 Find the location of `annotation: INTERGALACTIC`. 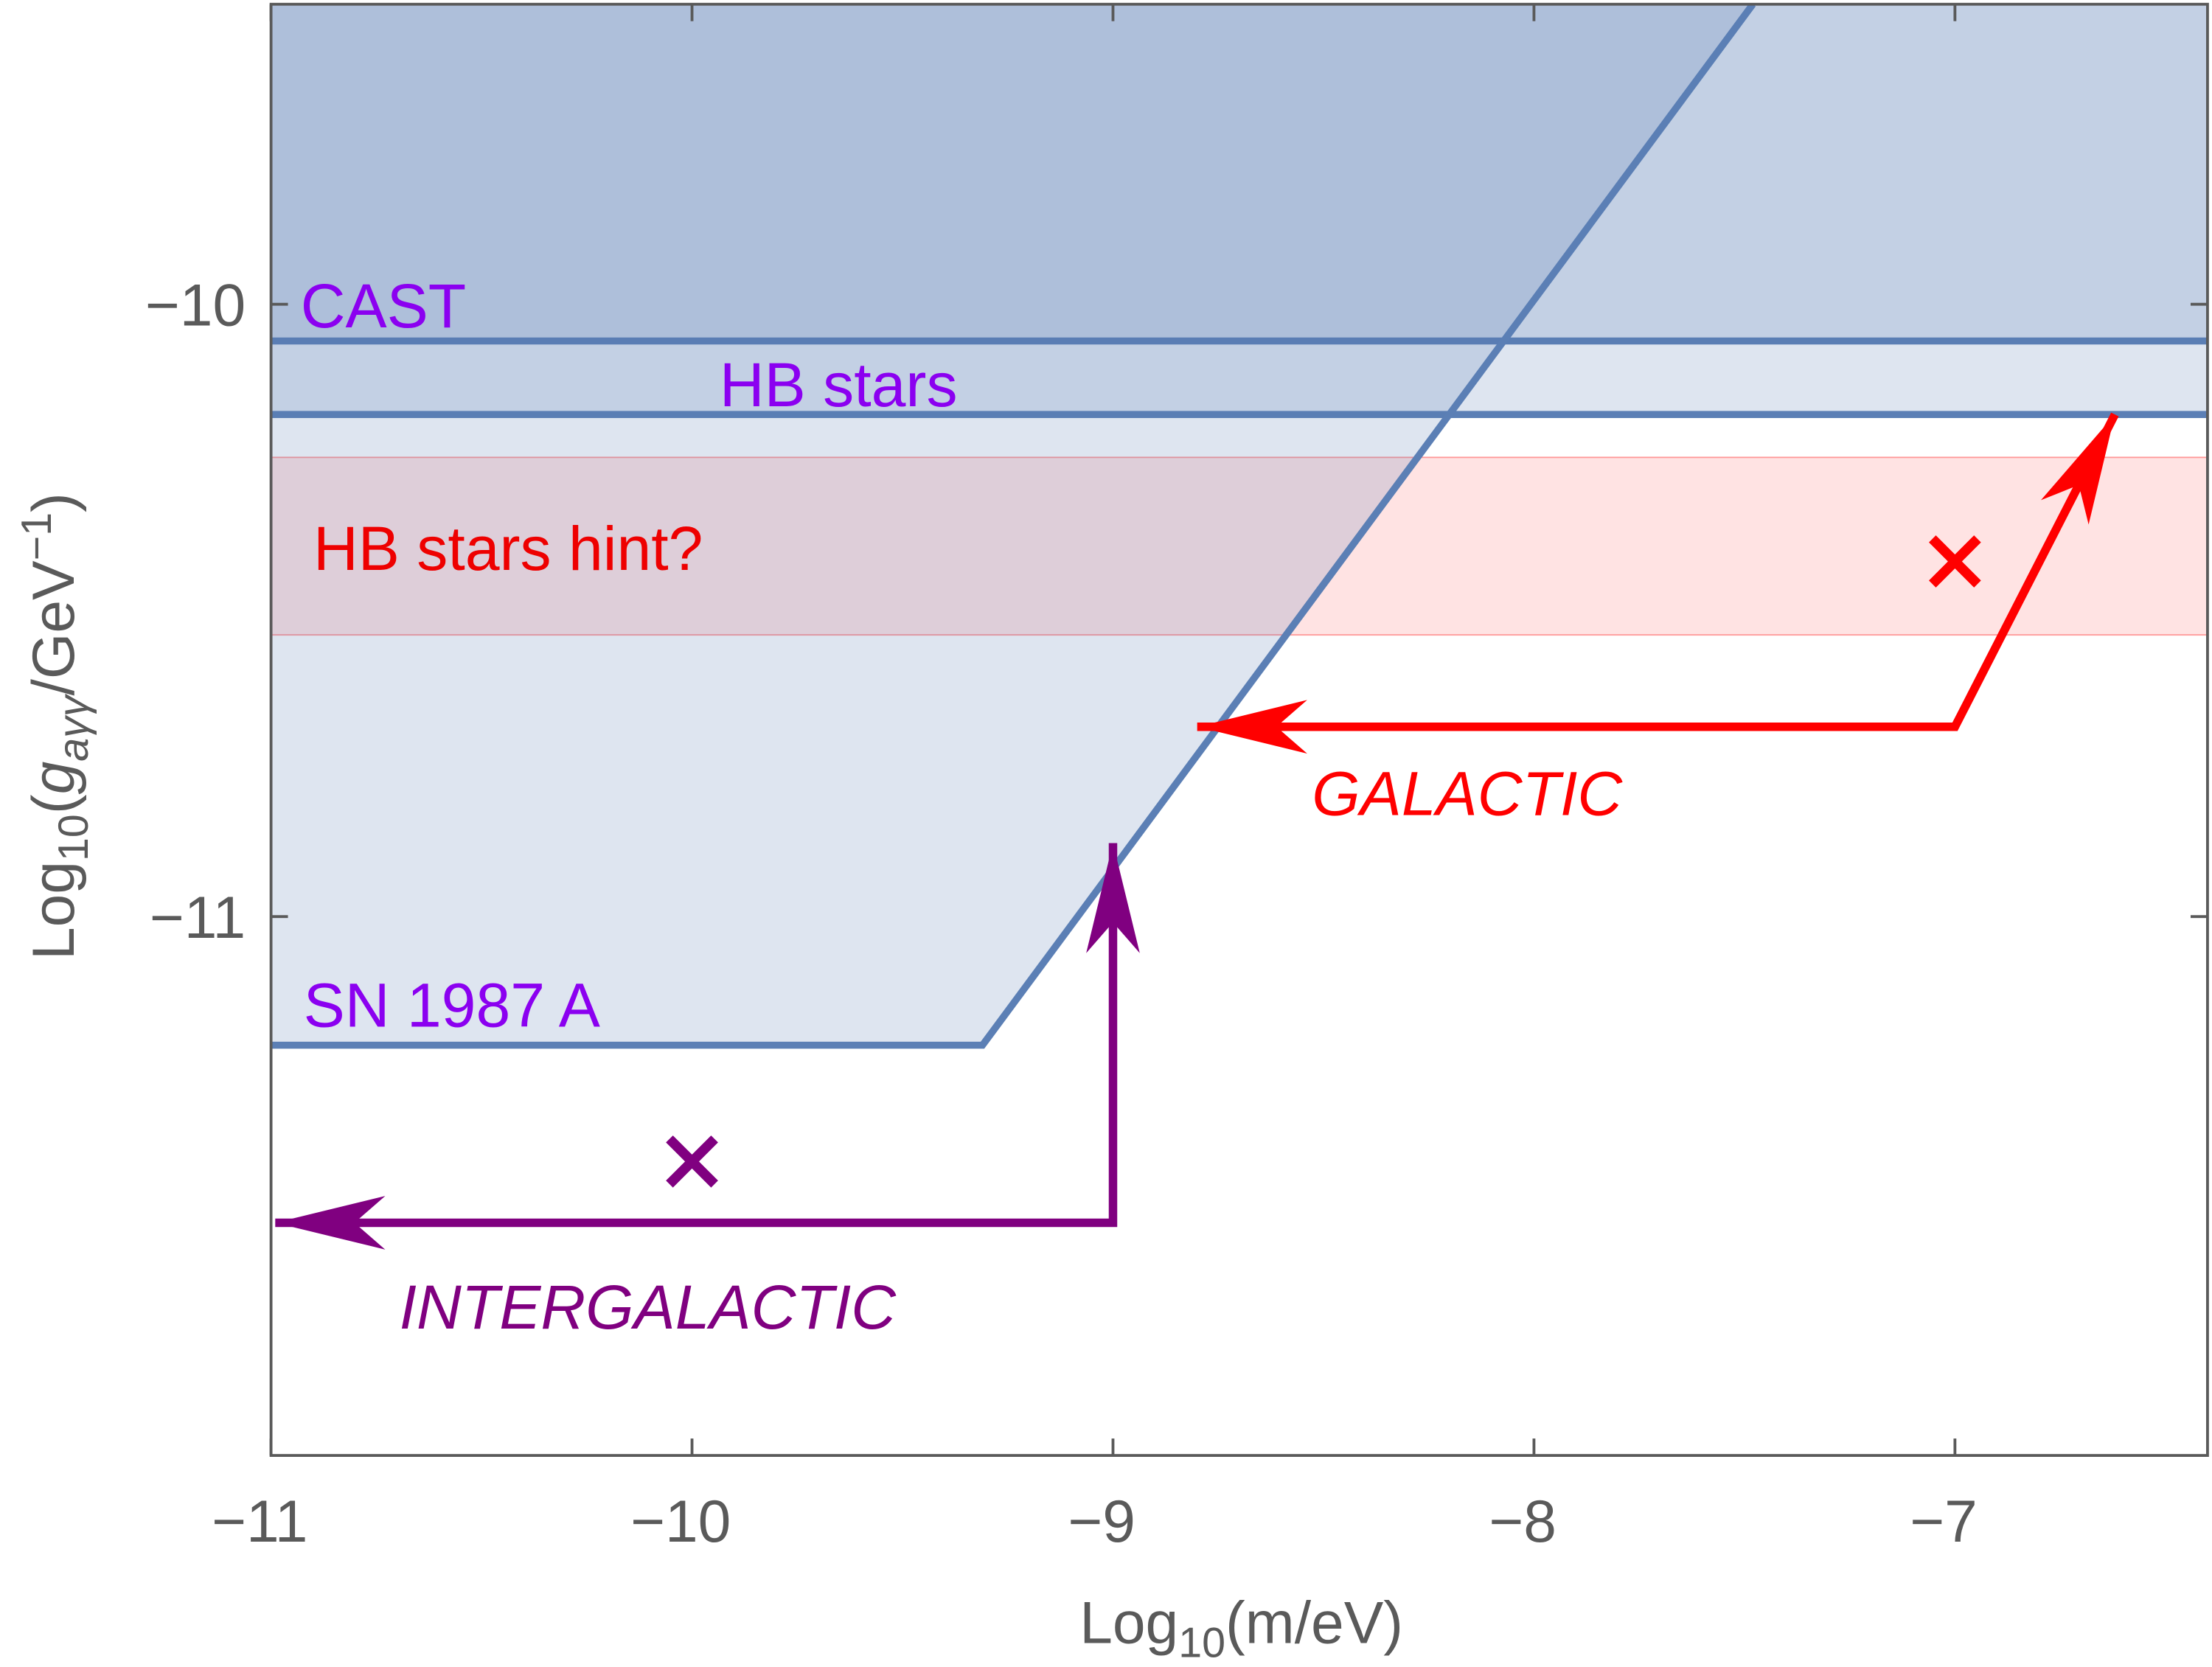

annotation: INTERGALACTIC is located at coordinates (648, 1307).